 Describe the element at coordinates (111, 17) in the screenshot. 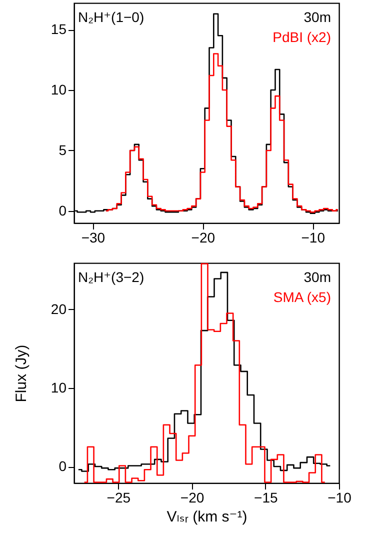

I see `annotation: N₂H⁺(1−0)` at that location.